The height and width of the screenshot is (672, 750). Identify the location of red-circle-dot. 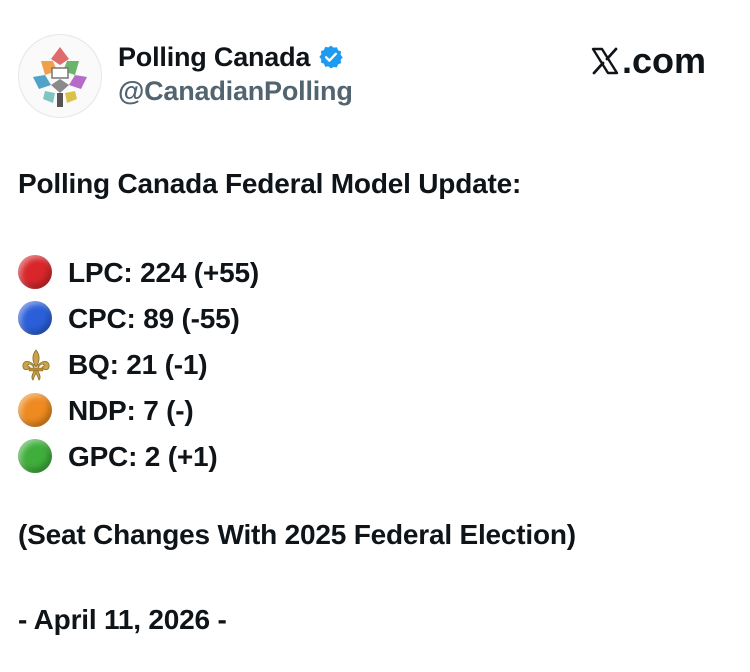
(35, 272).